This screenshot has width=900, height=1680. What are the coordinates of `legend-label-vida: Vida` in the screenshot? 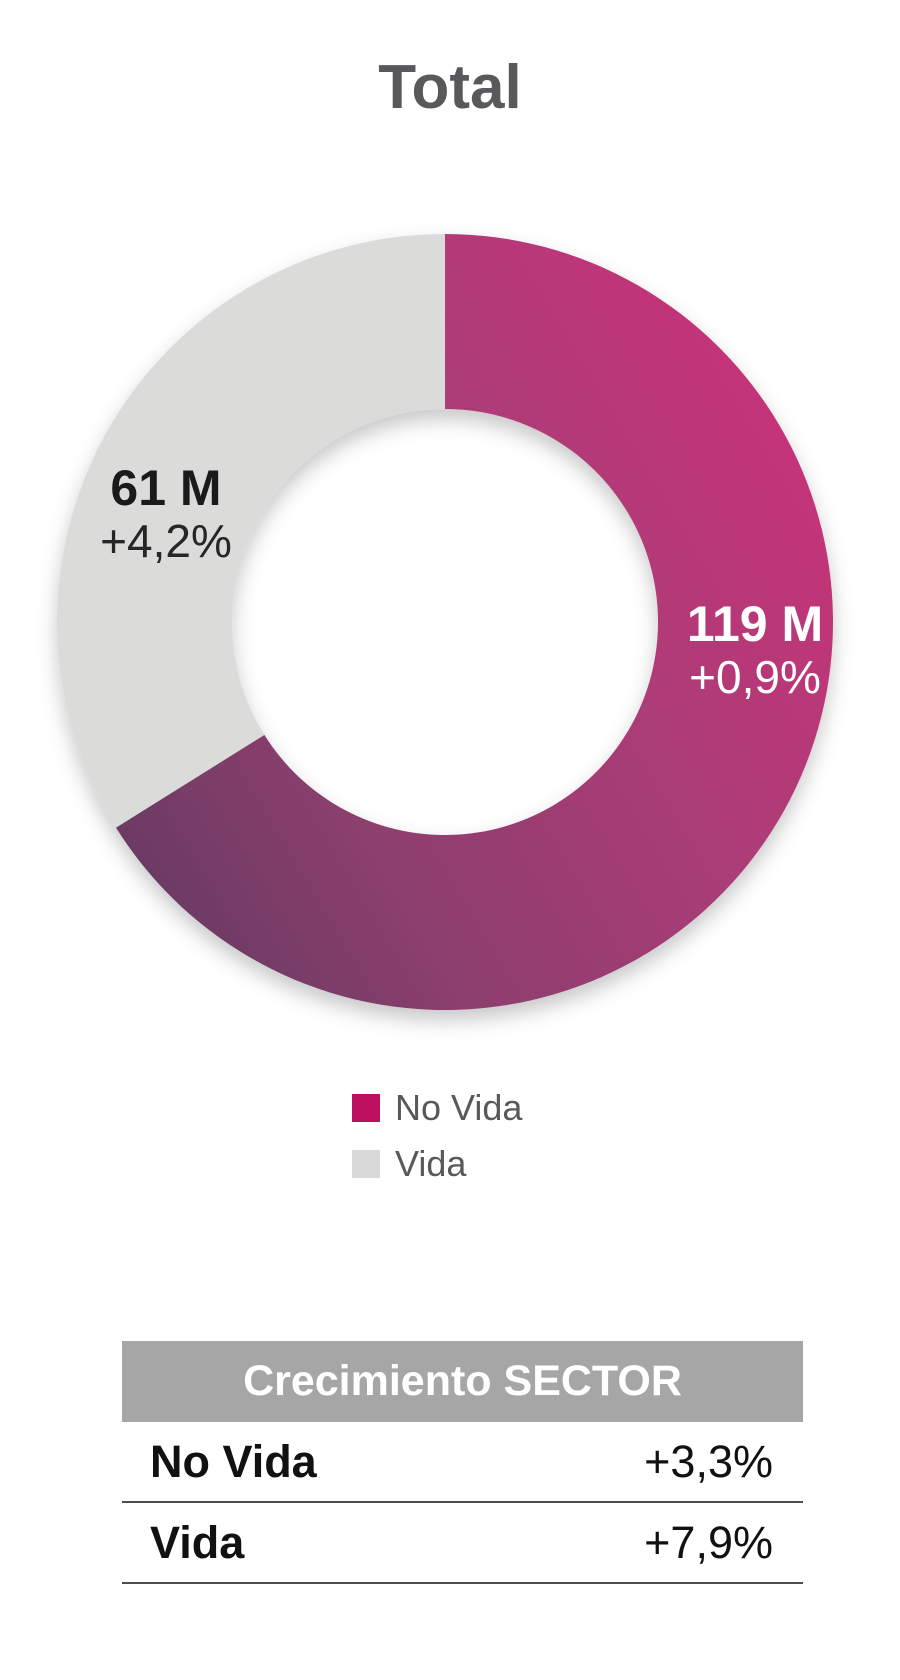 It's located at (431, 1163).